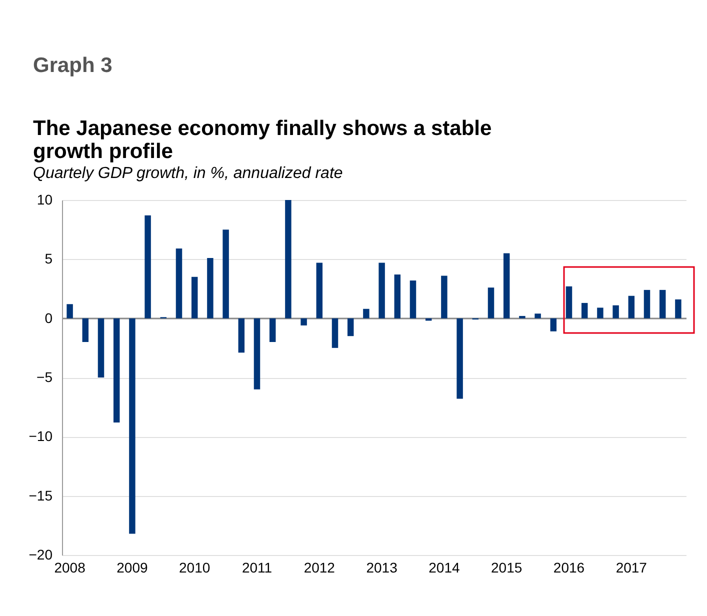  Describe the element at coordinates (262, 140) in the screenshot. I see `chart-title: The Japanese economy finally shows a stable growth profile` at that location.